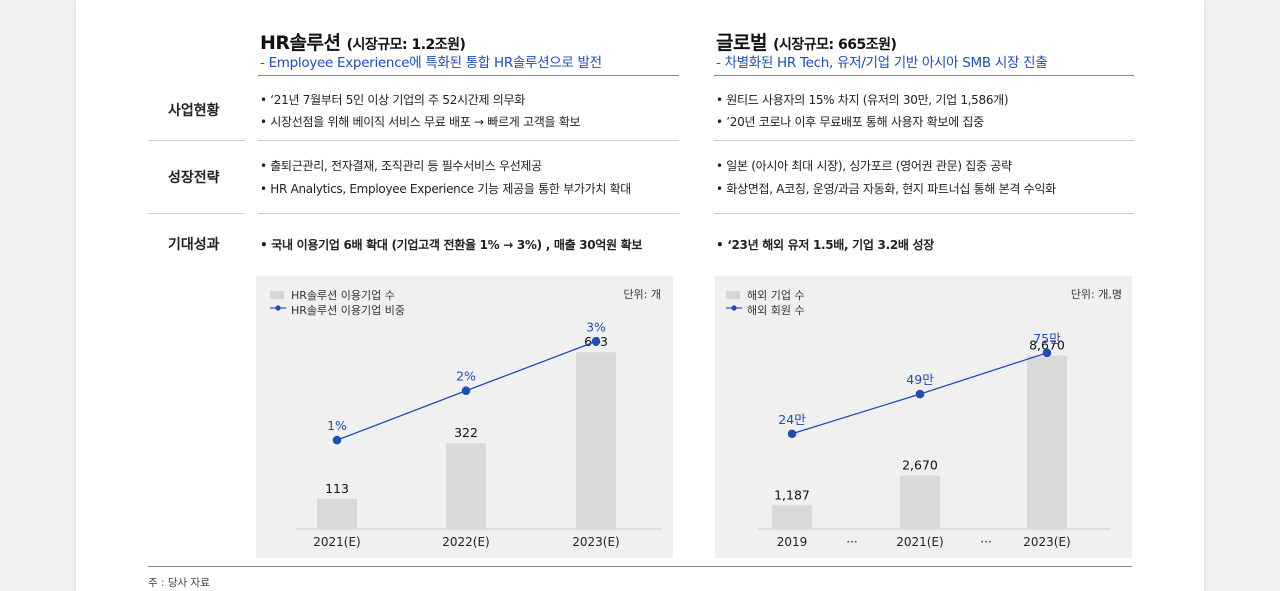  What do you see at coordinates (401, 166) in the screenshot?
I see `left-strategy-bullet-1: • 출퇴근관리, 전자결재, 조직관리 등 필수서비스 우선제공` at bounding box center [401, 166].